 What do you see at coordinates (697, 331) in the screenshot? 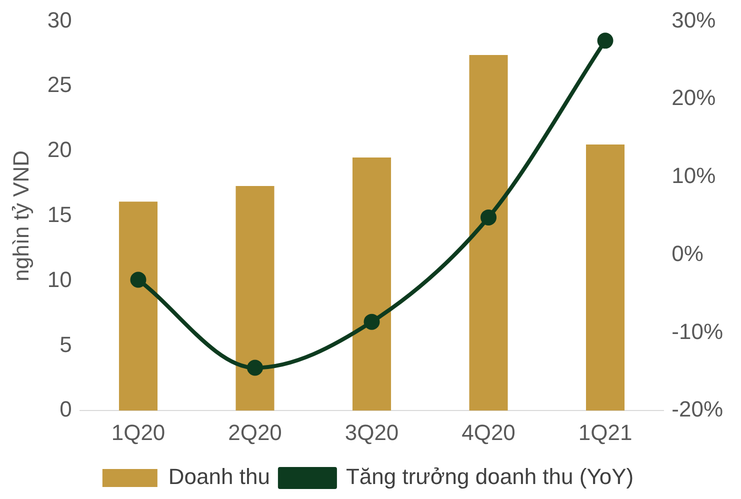
I see `y2-tick-label: -10%` at bounding box center [697, 331].